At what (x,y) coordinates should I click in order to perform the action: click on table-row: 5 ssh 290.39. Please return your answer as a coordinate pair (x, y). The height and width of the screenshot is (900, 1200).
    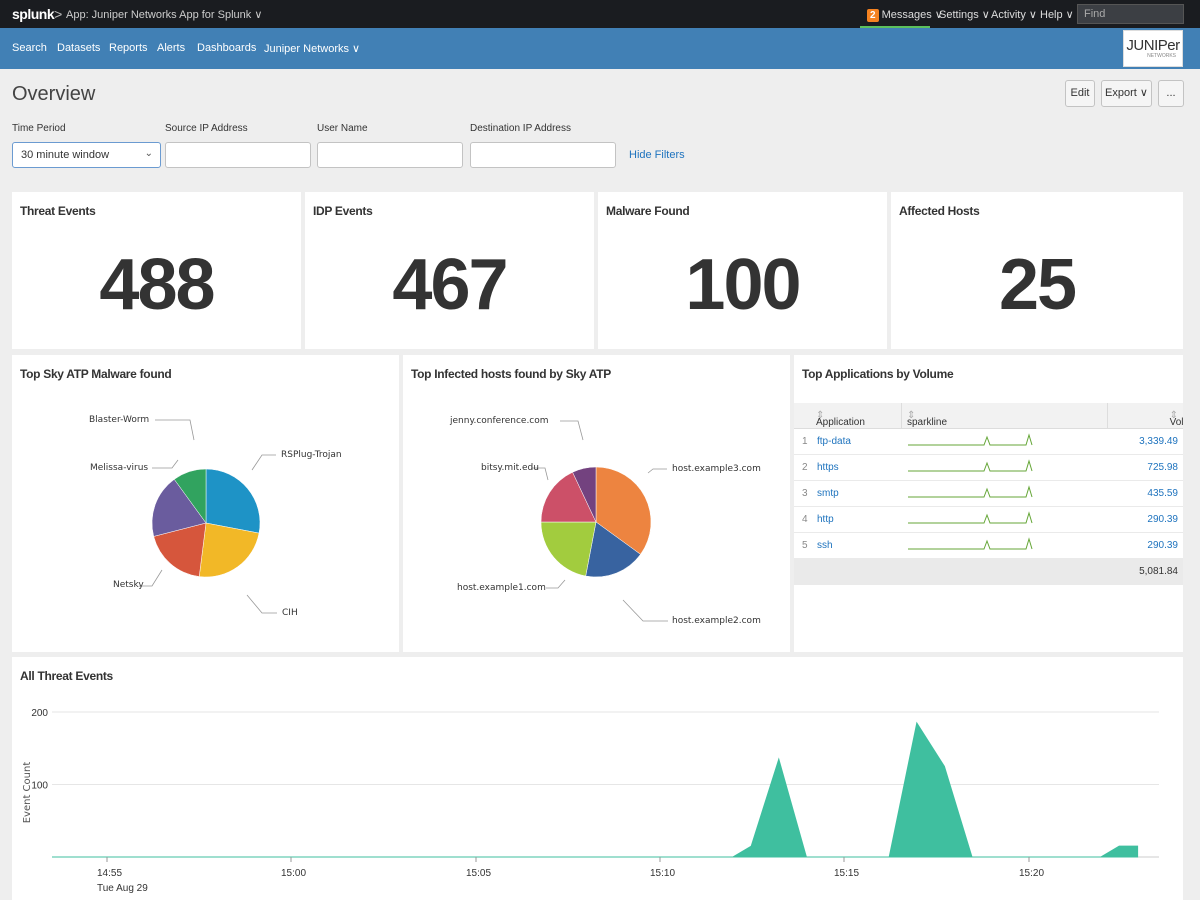
    Looking at the image, I should click on (988, 546).